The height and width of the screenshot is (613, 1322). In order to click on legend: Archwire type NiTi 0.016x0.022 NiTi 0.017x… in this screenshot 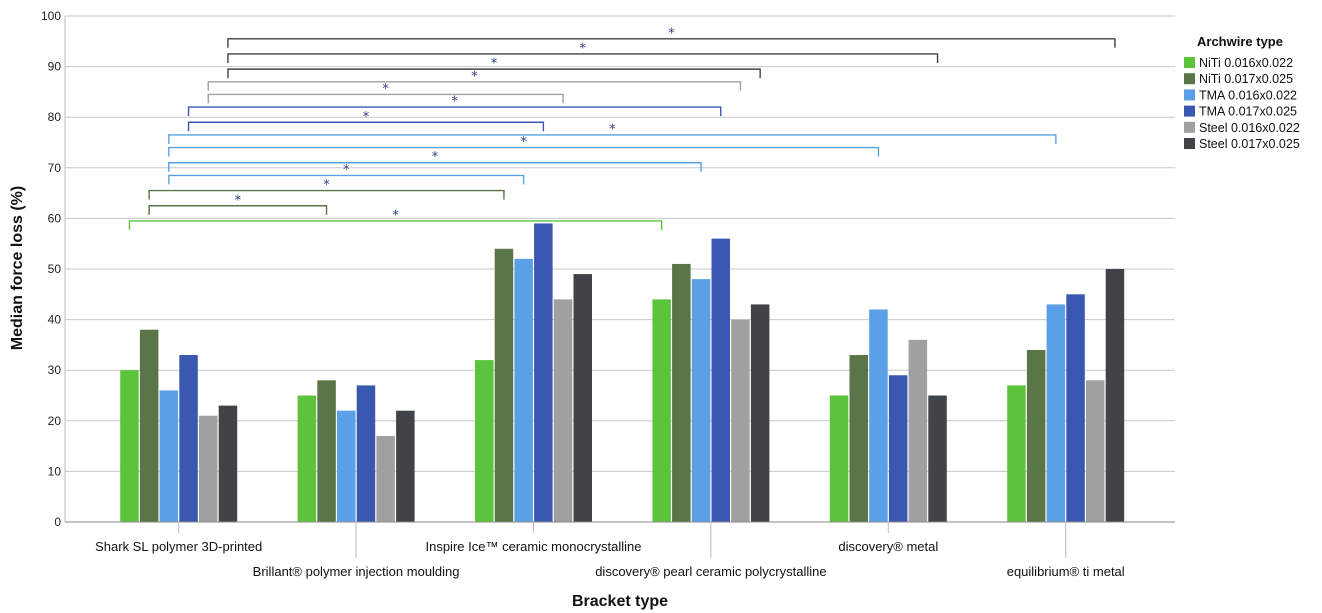, I will do `click(1242, 92)`.